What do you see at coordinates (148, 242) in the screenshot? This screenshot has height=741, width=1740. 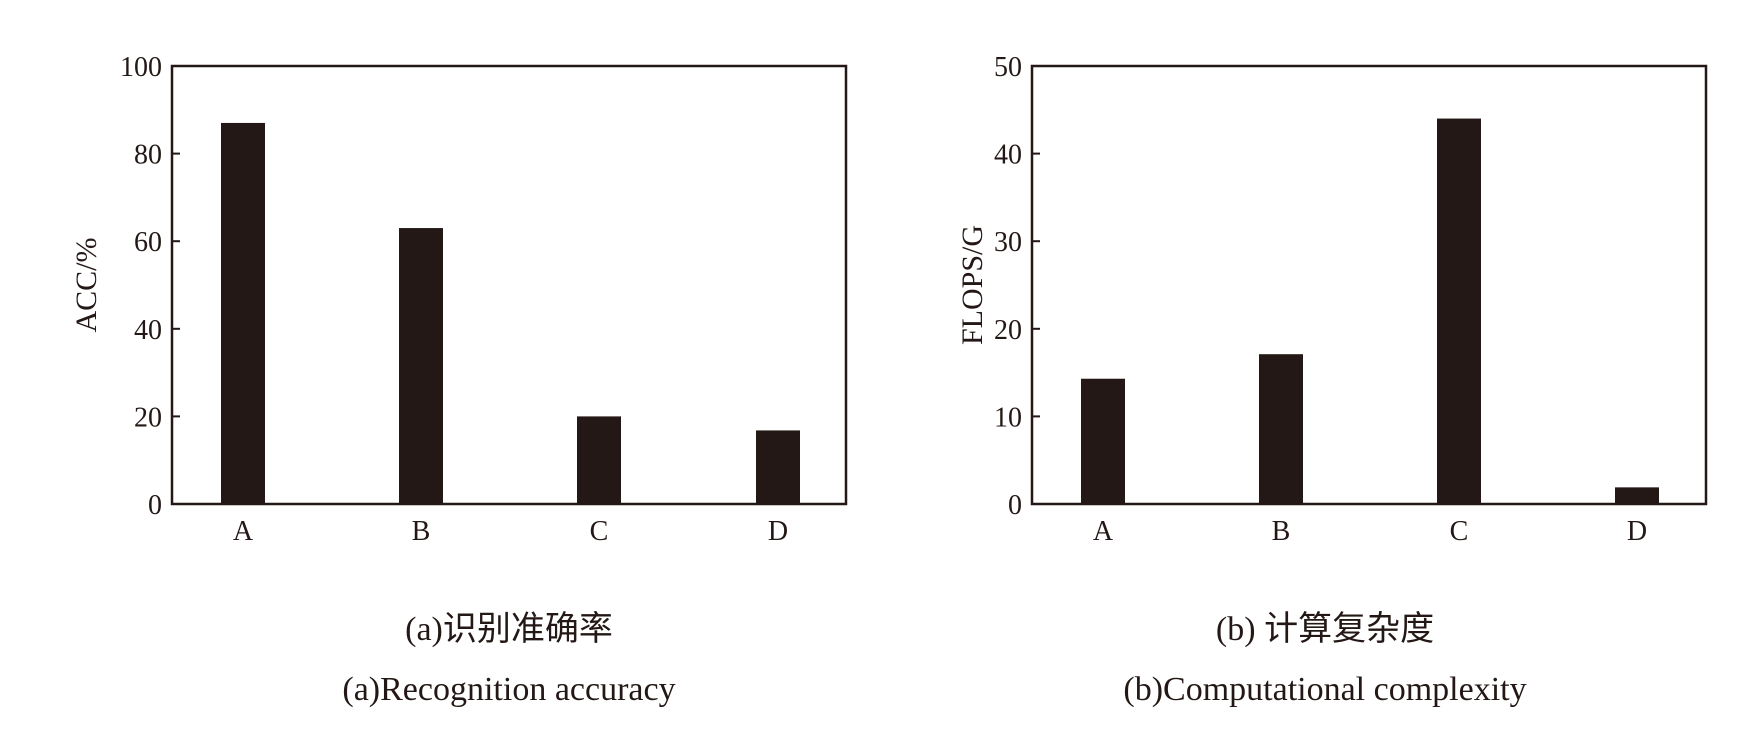 I see `y-tick-label: 60` at bounding box center [148, 242].